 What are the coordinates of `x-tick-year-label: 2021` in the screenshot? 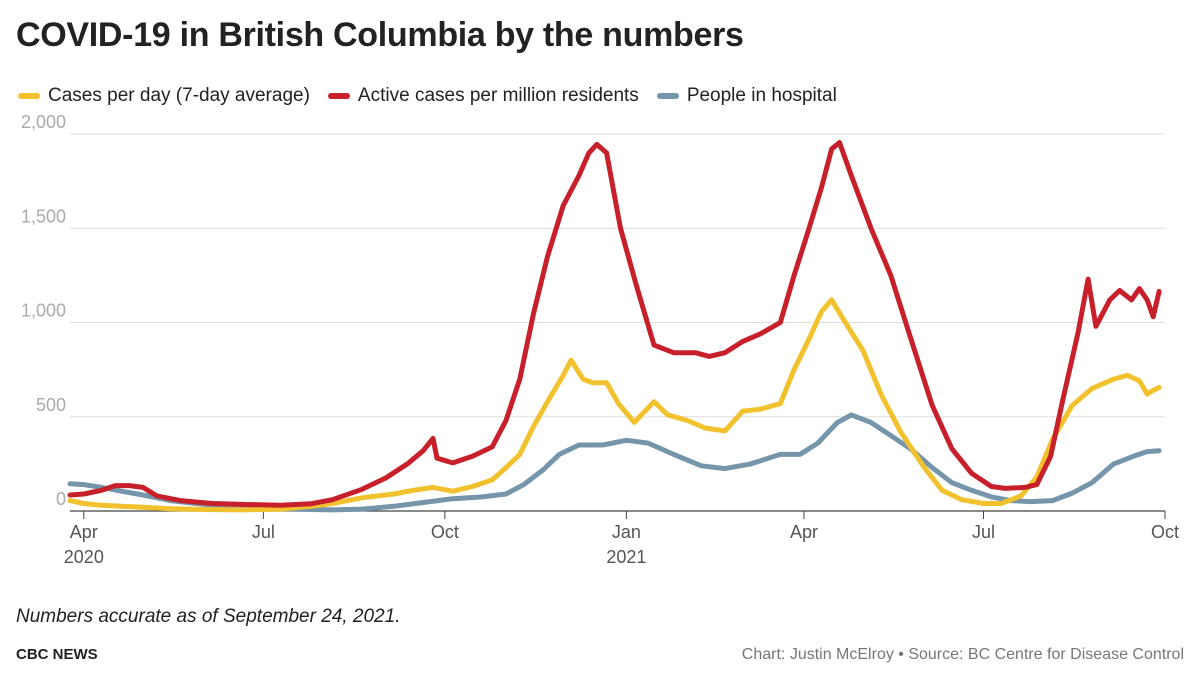 It's located at (626, 557).